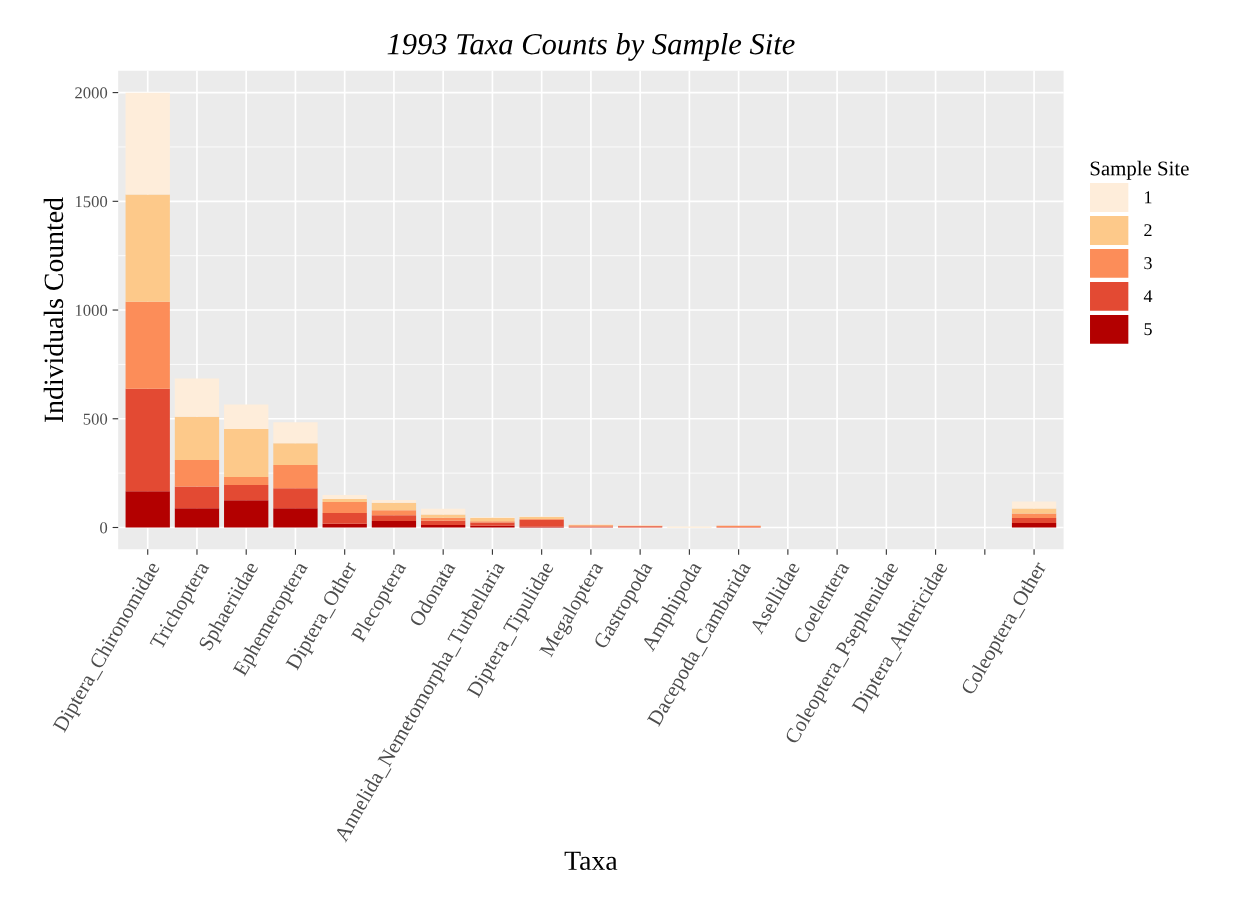 The height and width of the screenshot is (920, 1244). I want to click on legend-label: 2, so click(1148, 230).